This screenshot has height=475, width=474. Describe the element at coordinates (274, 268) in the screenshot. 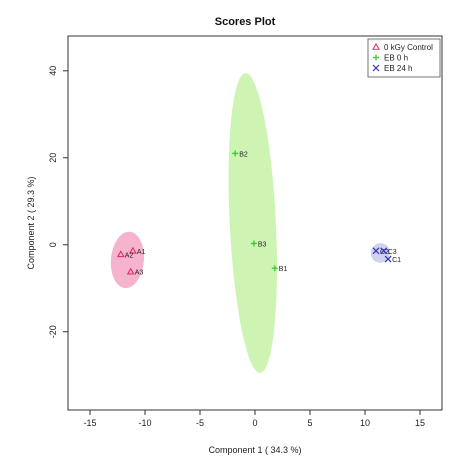

I see `point-b1` at that location.